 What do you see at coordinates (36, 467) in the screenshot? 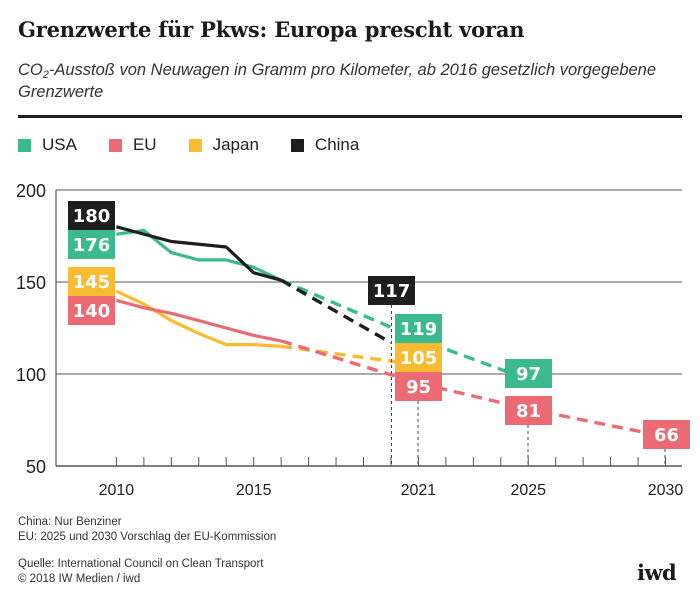
I see `y-tick-label-50: 50` at bounding box center [36, 467].